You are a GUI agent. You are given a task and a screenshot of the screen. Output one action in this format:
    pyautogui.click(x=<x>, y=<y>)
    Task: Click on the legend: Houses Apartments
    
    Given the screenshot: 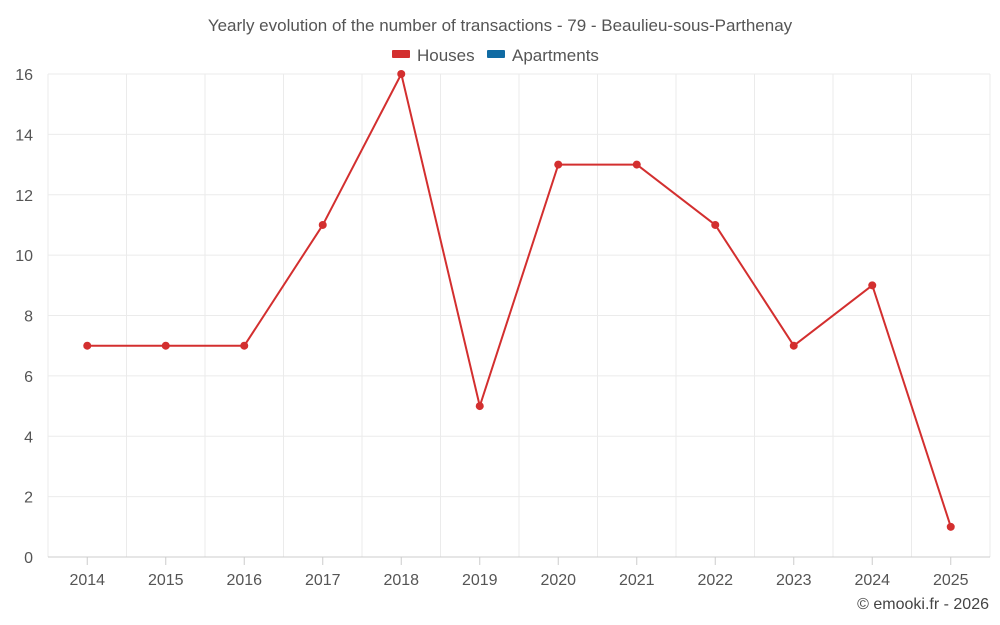 What is the action you would take?
    pyautogui.click(x=495, y=55)
    